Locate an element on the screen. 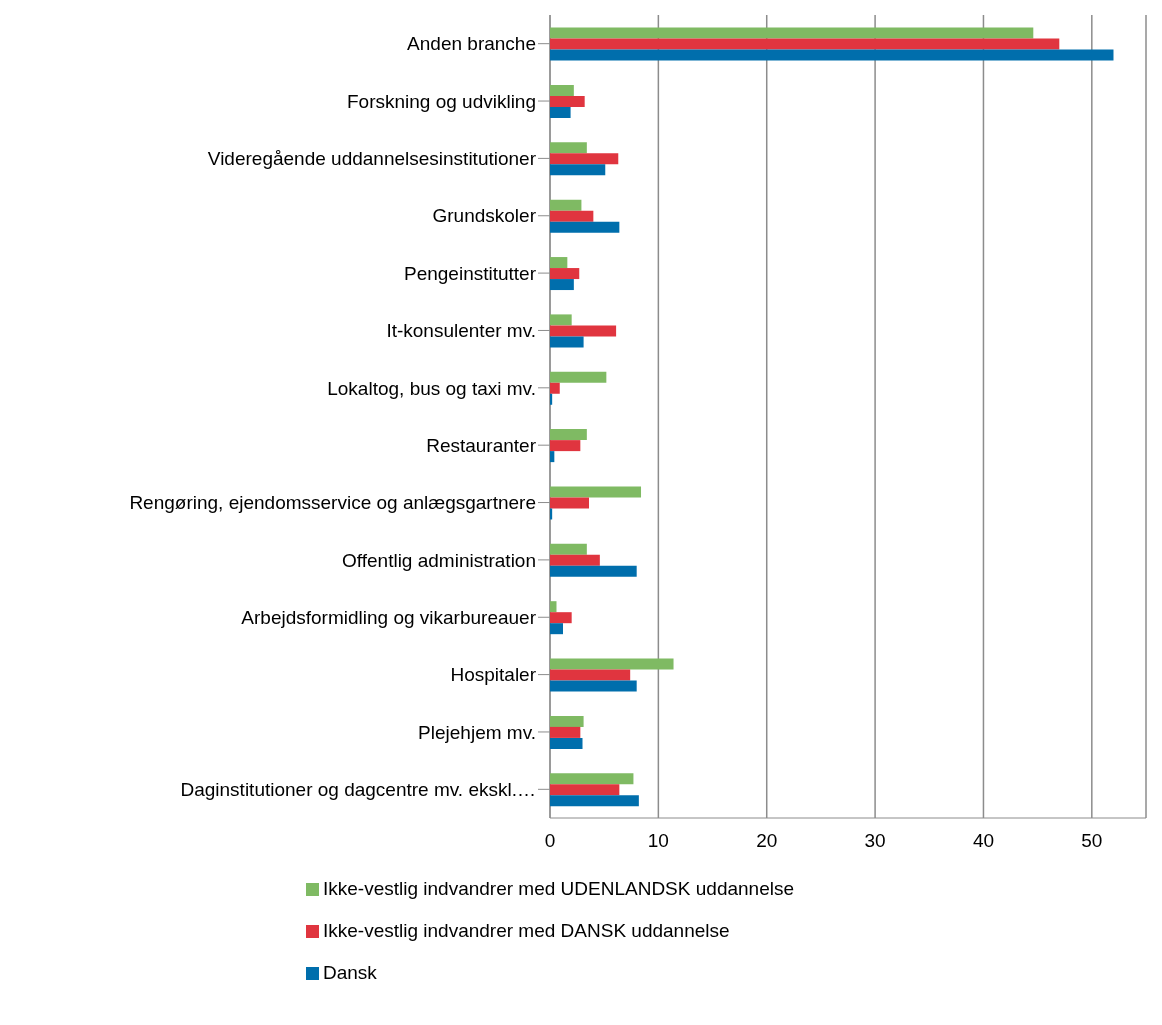  y-tick-label: Restauranter is located at coordinates (481, 445).